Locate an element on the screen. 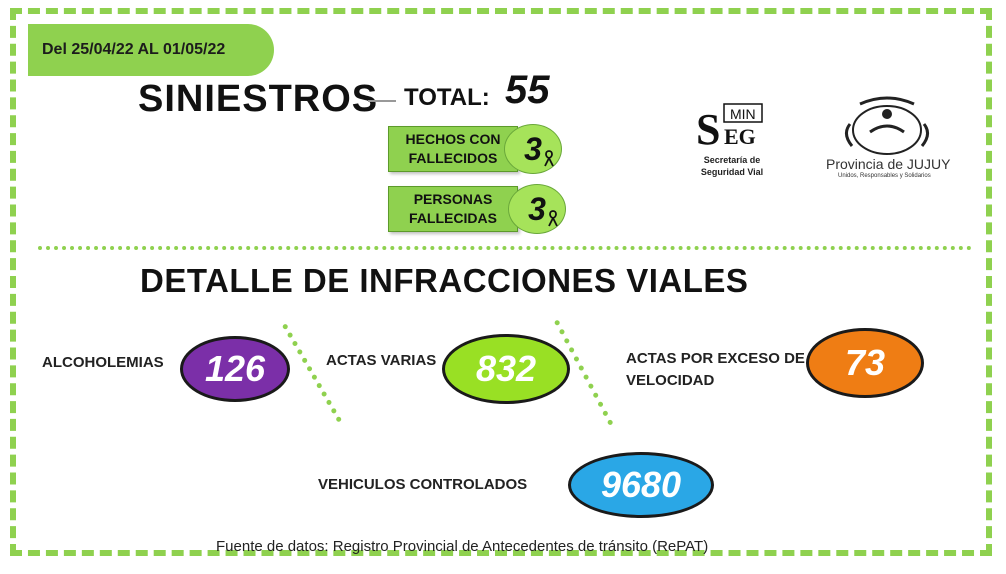  title-connector-line is located at coordinates (382, 101).